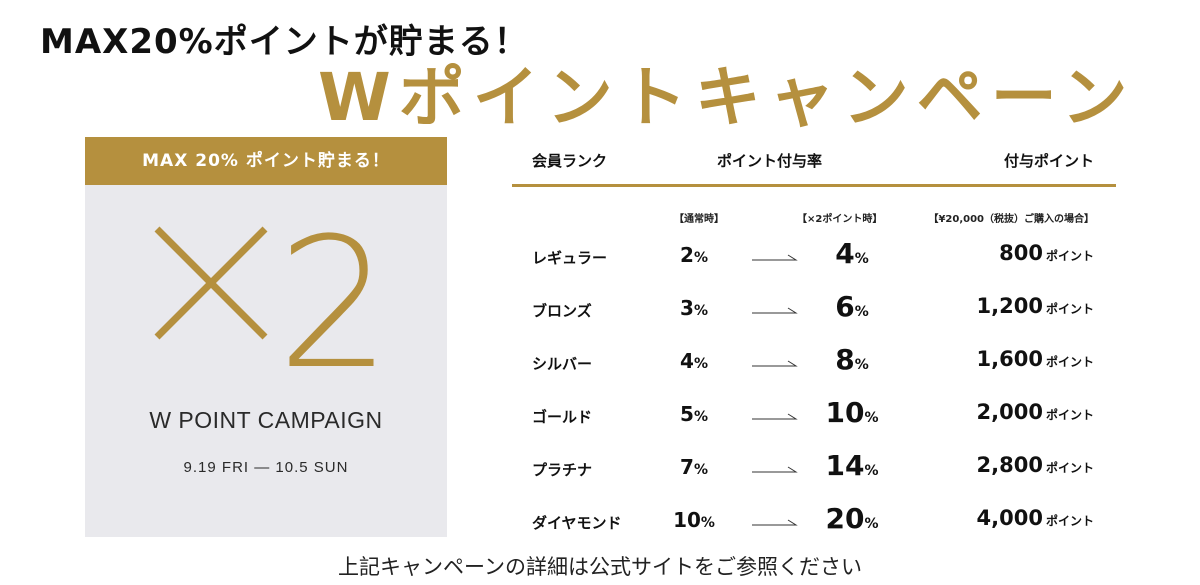 This screenshot has width=1200, height=585. Describe the element at coordinates (562, 470) in the screenshot. I see `rank-name: プラチナ` at that location.